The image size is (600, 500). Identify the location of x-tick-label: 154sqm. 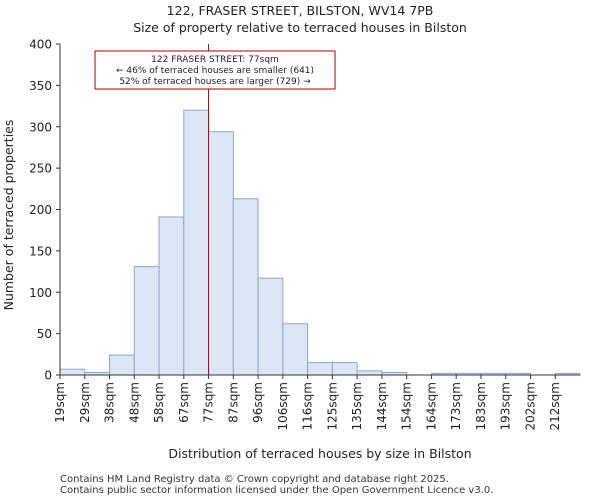
(407, 406).